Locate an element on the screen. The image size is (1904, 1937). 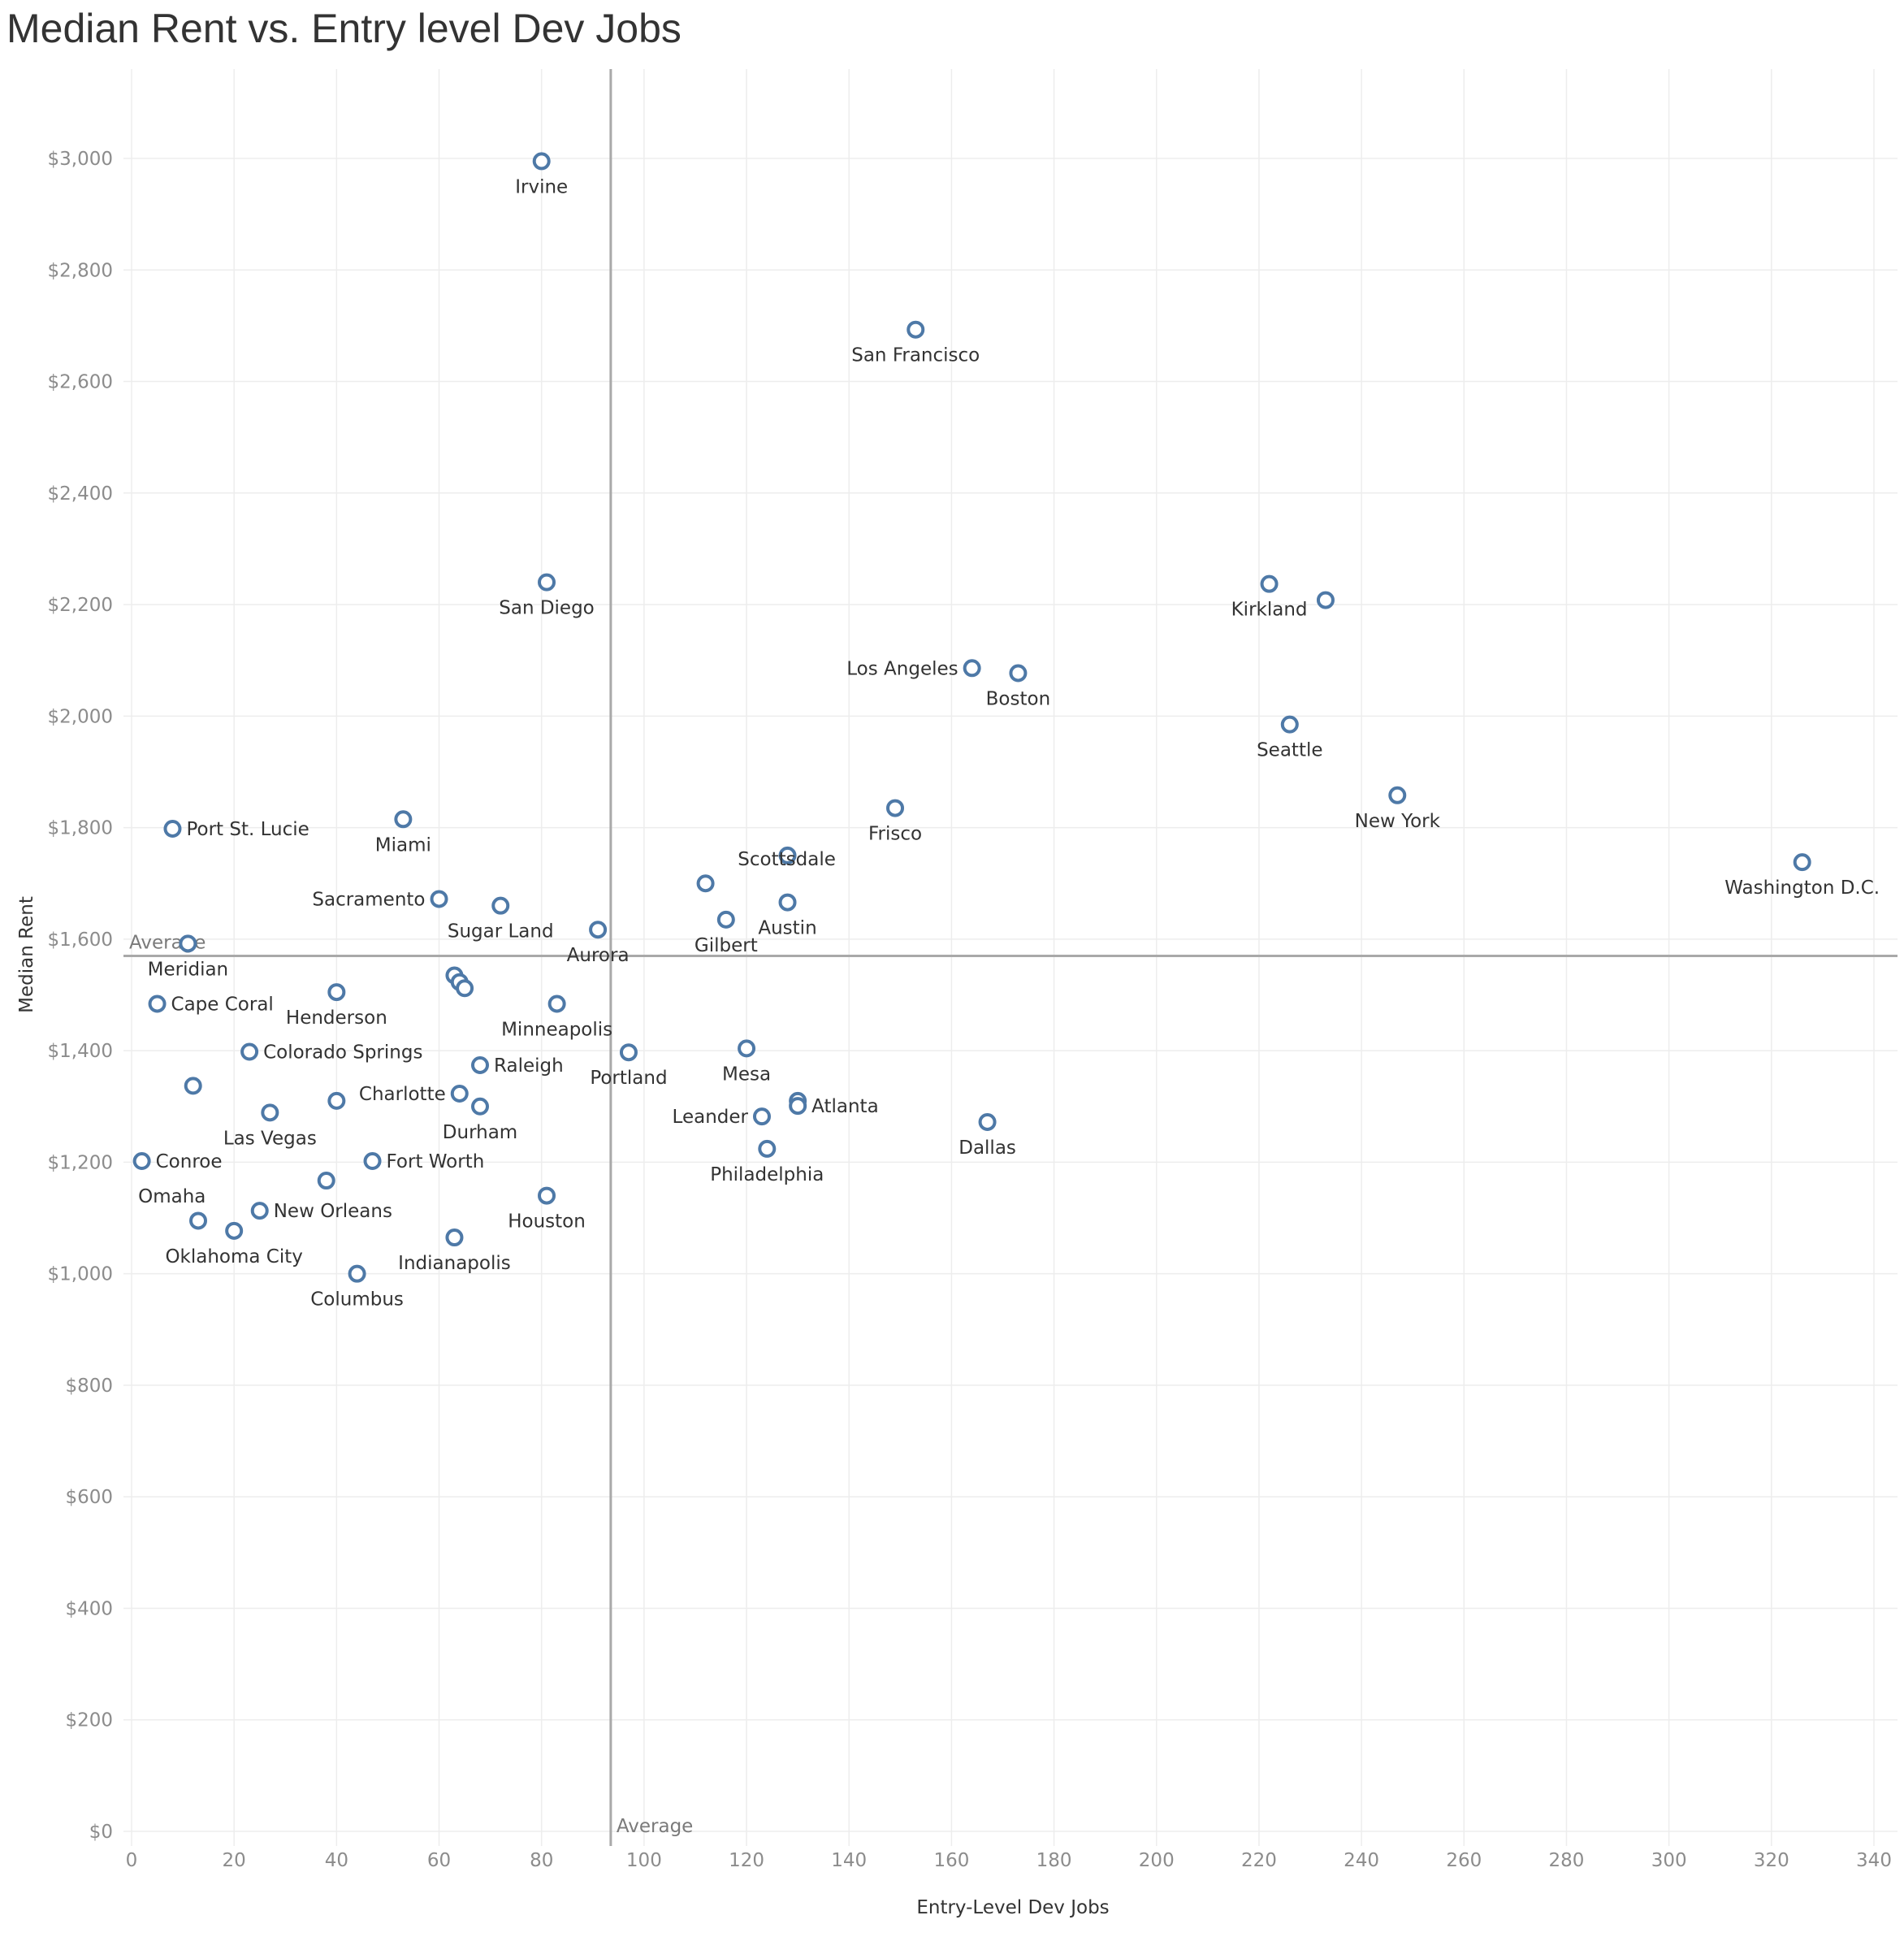
x-tick-label: 200 is located at coordinates (1157, 1860).